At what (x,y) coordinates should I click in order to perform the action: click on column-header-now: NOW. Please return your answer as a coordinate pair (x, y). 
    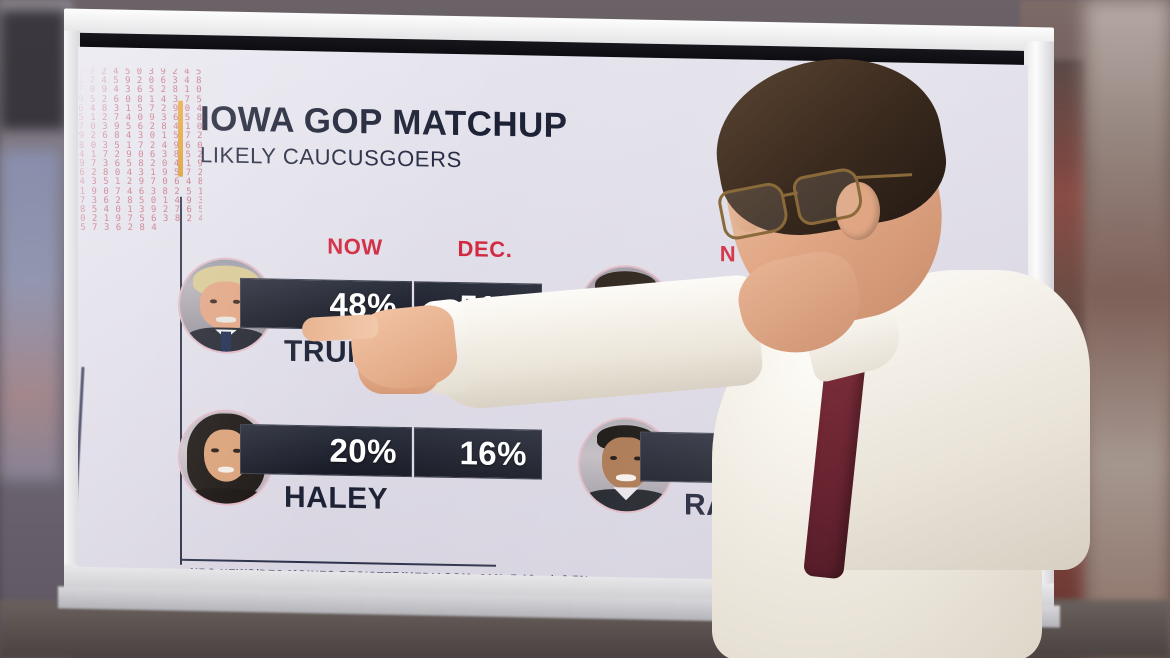
    Looking at the image, I should click on (355, 246).